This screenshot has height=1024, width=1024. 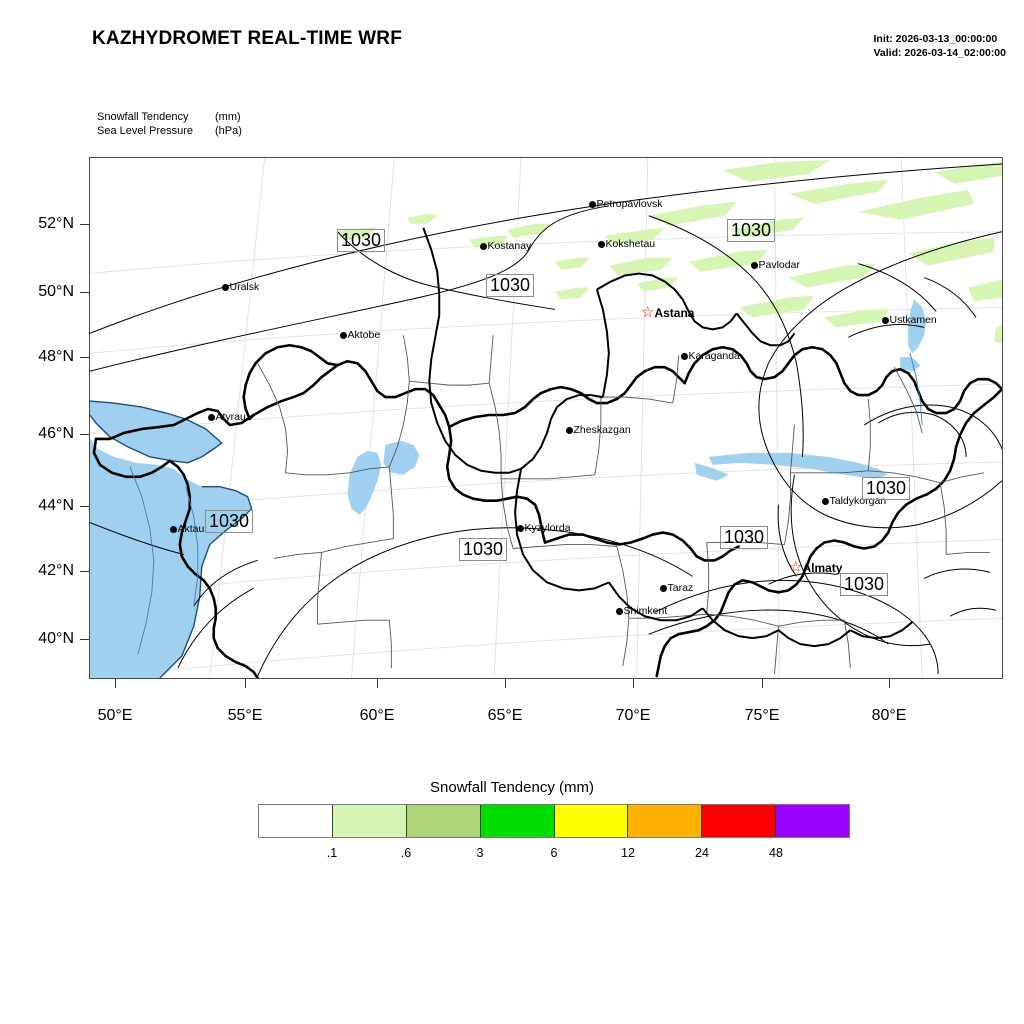 What do you see at coordinates (247, 38) in the screenshot?
I see `page-title: KAZHYDROMET REAL-TIME WRF` at bounding box center [247, 38].